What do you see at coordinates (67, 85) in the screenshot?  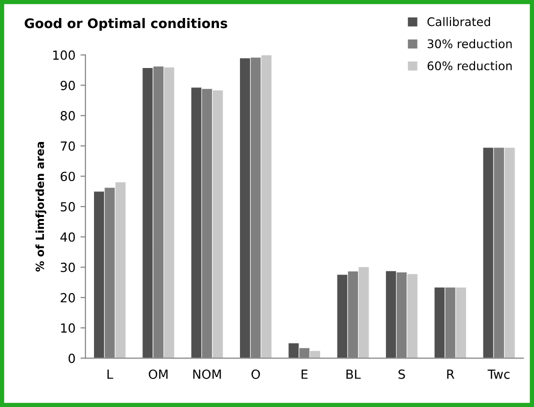 I see `y-tick-label: 90` at bounding box center [67, 85].